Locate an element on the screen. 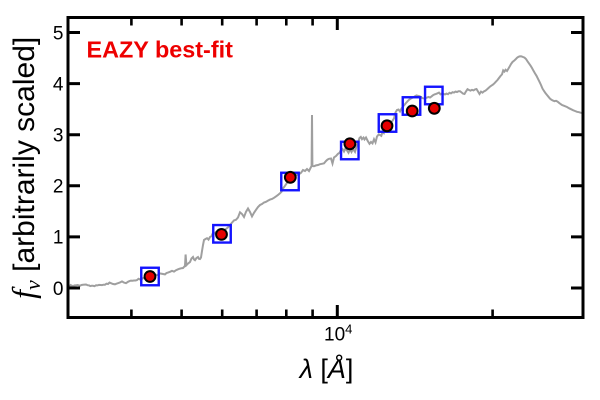 Image resolution: width=600 pixels, height=400 pixels. svg-text: 2 is located at coordinates (58, 187).